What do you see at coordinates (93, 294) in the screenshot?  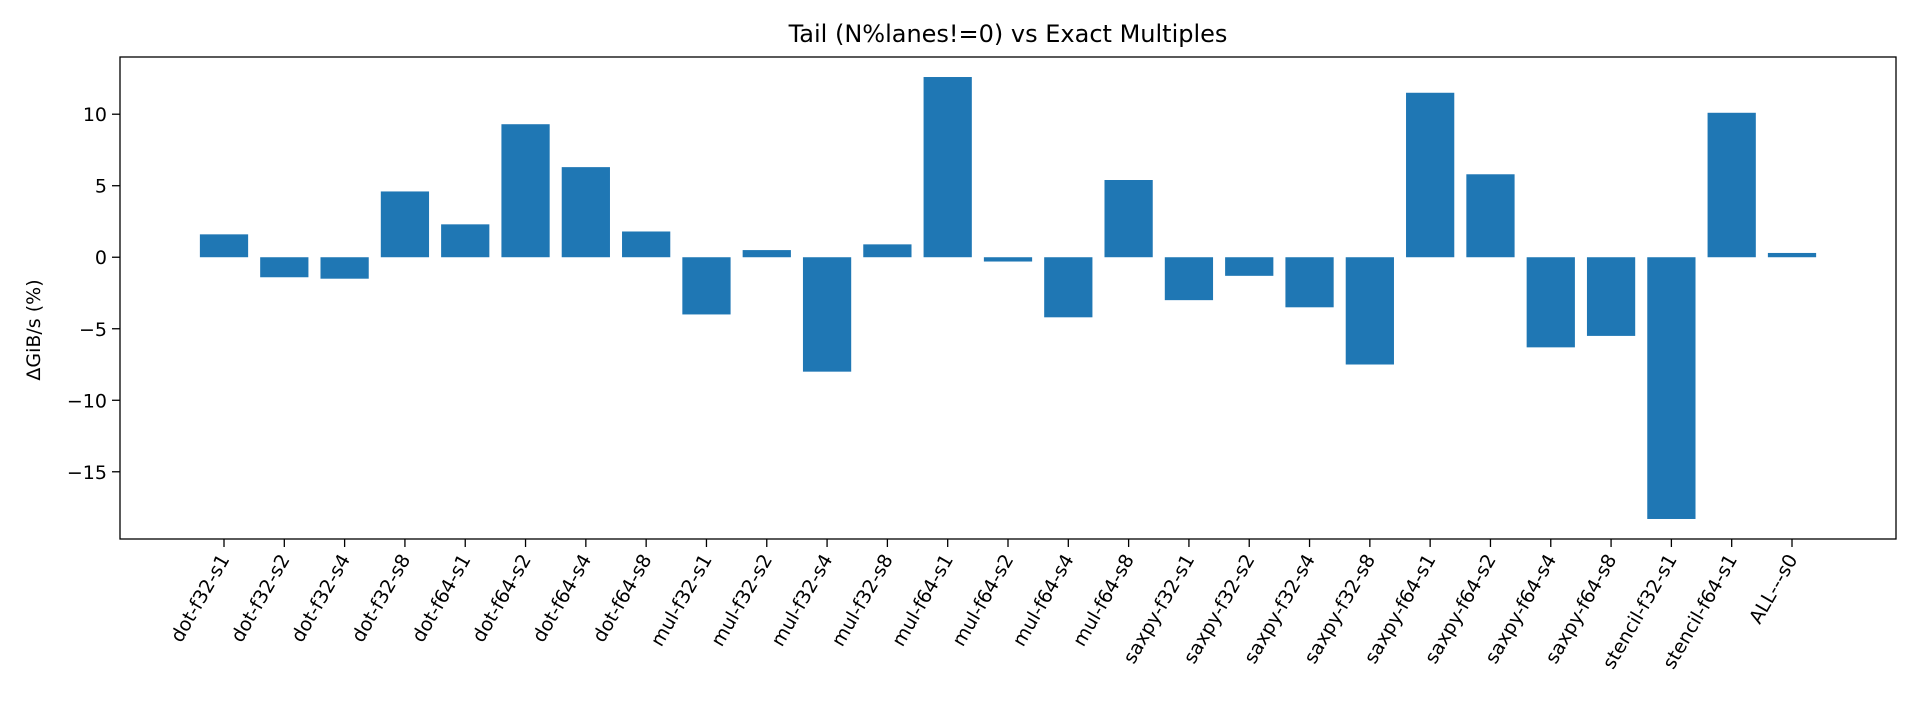 I see `y-ticks-layer: 10 5 0 −5 −10 −15` at bounding box center [93, 294].